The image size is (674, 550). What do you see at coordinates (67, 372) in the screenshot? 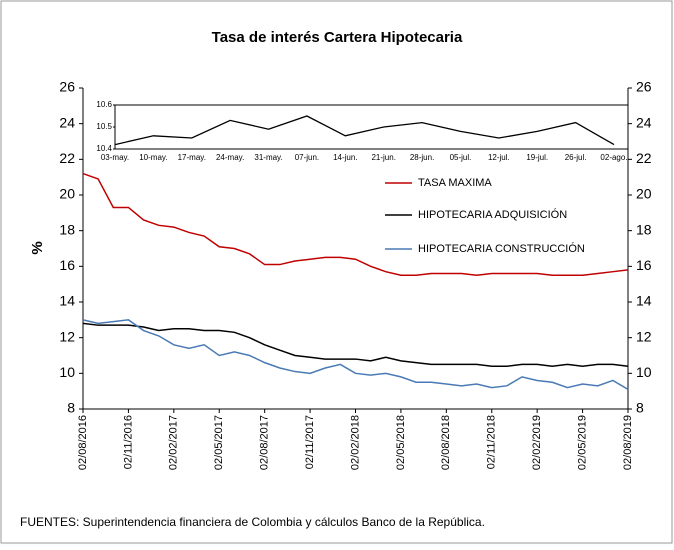
I see `y-tick-label: 10` at bounding box center [67, 372].